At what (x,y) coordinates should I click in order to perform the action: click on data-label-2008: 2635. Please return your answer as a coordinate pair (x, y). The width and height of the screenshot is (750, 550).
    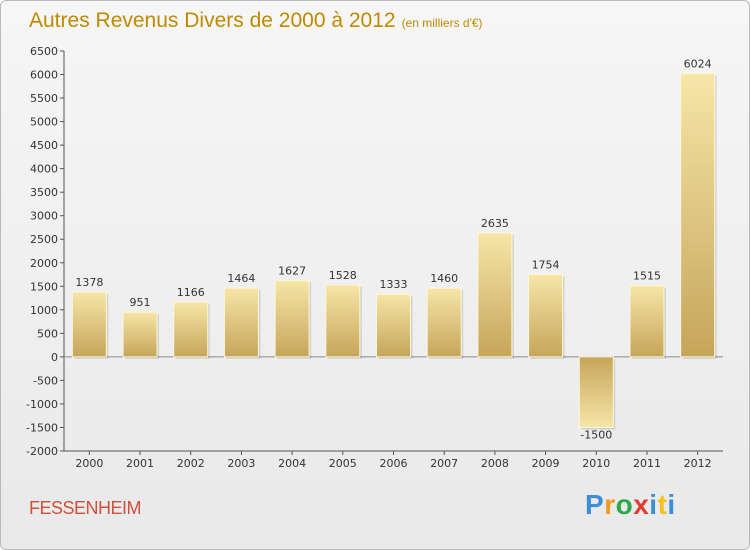
    Looking at the image, I should click on (495, 223).